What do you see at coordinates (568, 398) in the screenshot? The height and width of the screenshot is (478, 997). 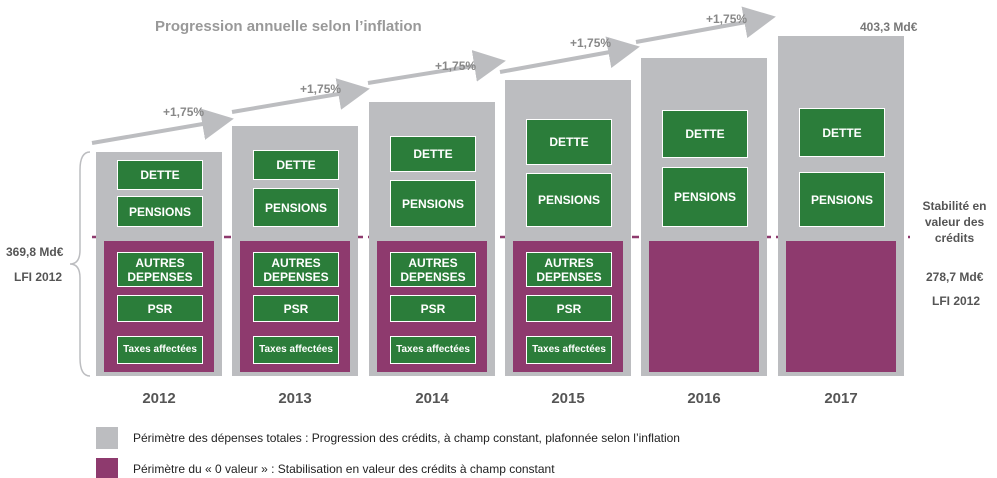 I see `year-label: 2015` at bounding box center [568, 398].